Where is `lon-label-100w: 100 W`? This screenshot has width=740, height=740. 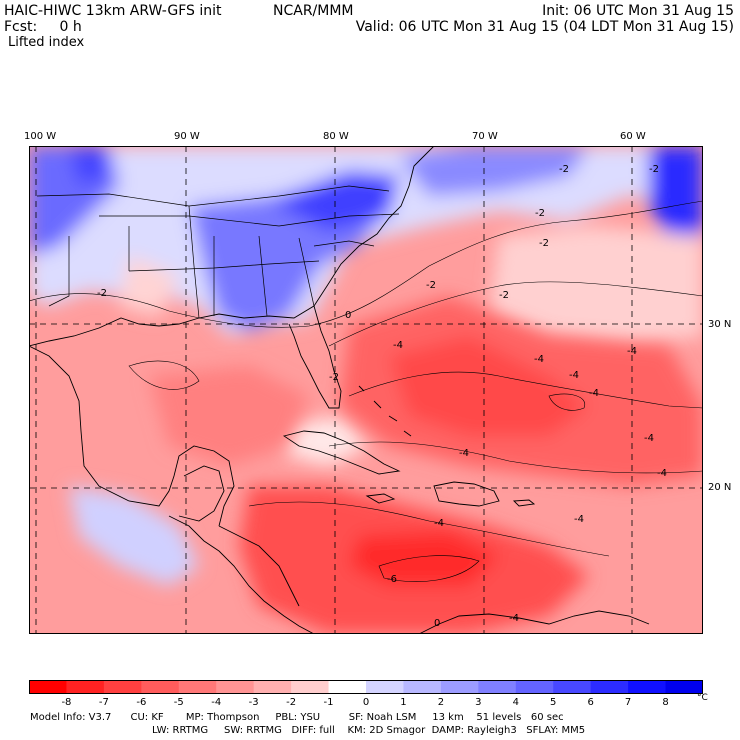 lon-label-100w: 100 W is located at coordinates (40, 136).